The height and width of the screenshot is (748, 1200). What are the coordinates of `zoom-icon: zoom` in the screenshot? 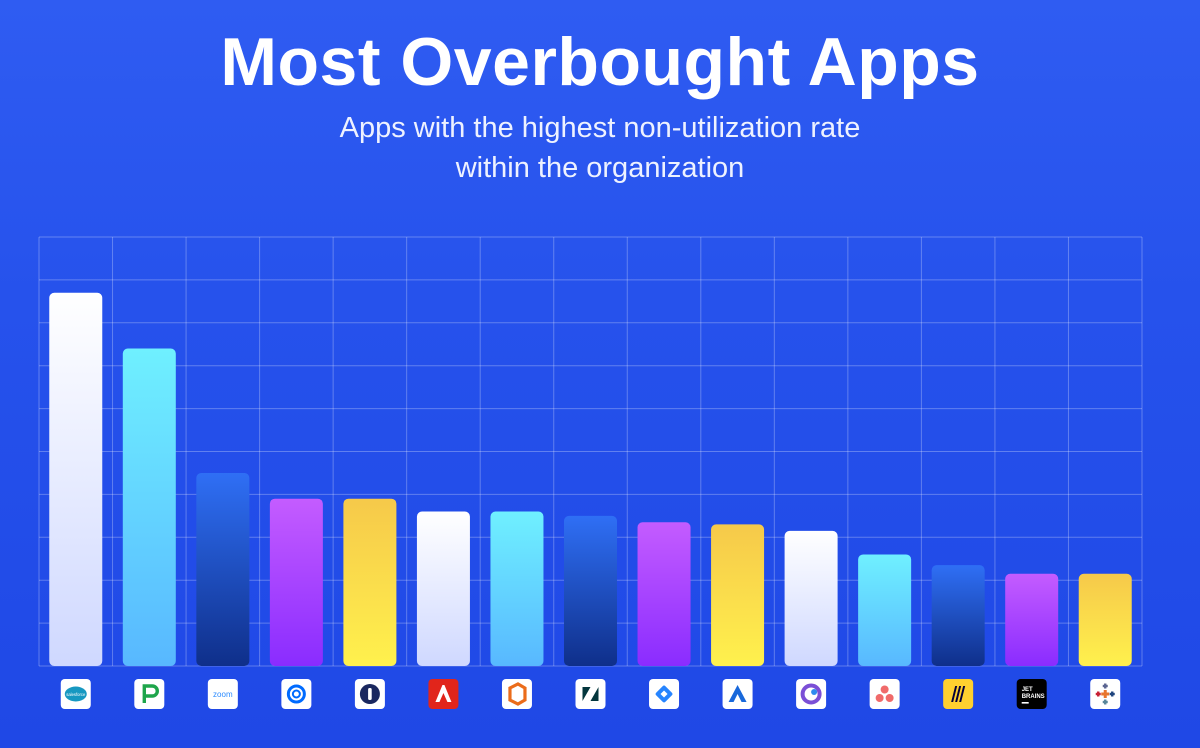 It's located at (222, 694).